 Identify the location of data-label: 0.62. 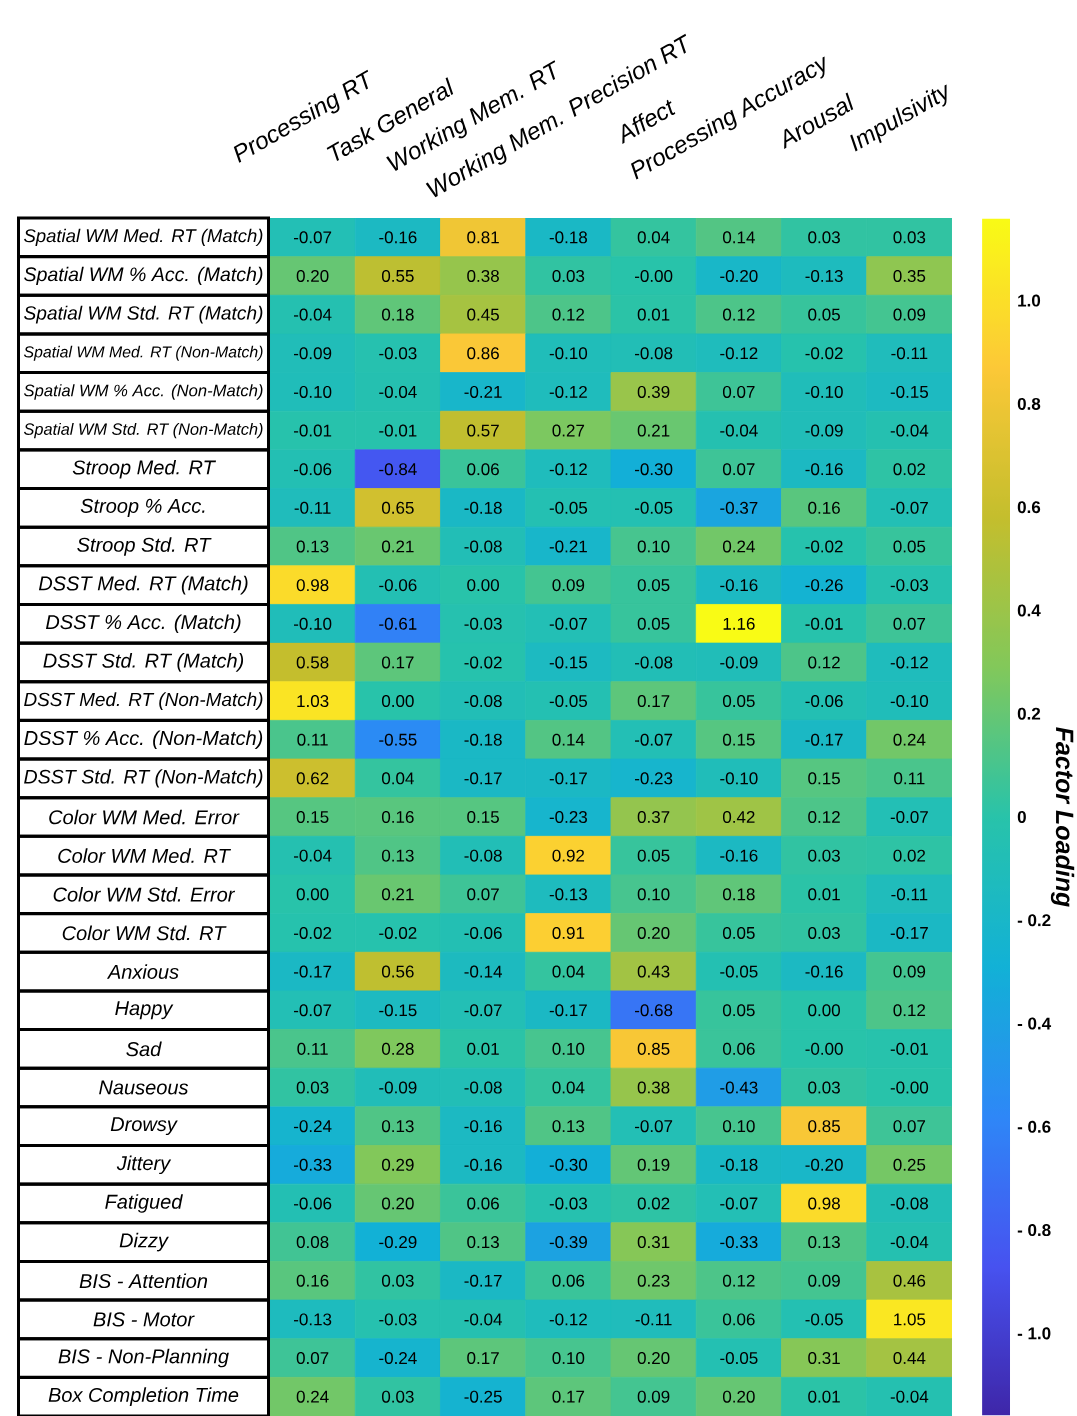
(312, 778).